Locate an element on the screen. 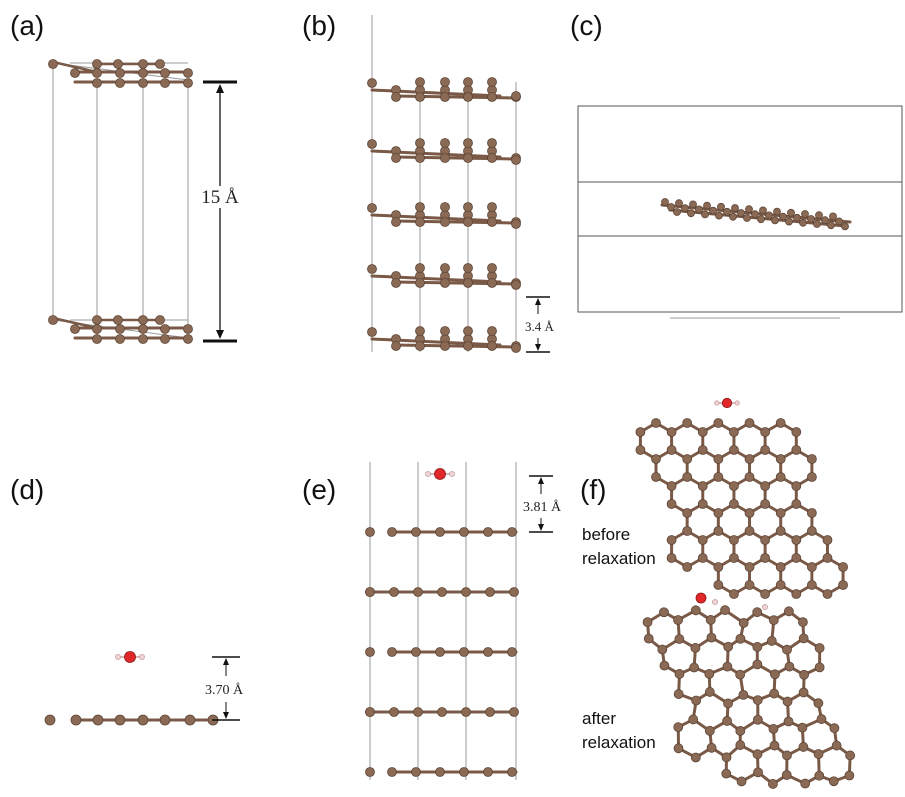 This screenshot has height=797, width=905. panel-b-layers is located at coordinates (444, 215).